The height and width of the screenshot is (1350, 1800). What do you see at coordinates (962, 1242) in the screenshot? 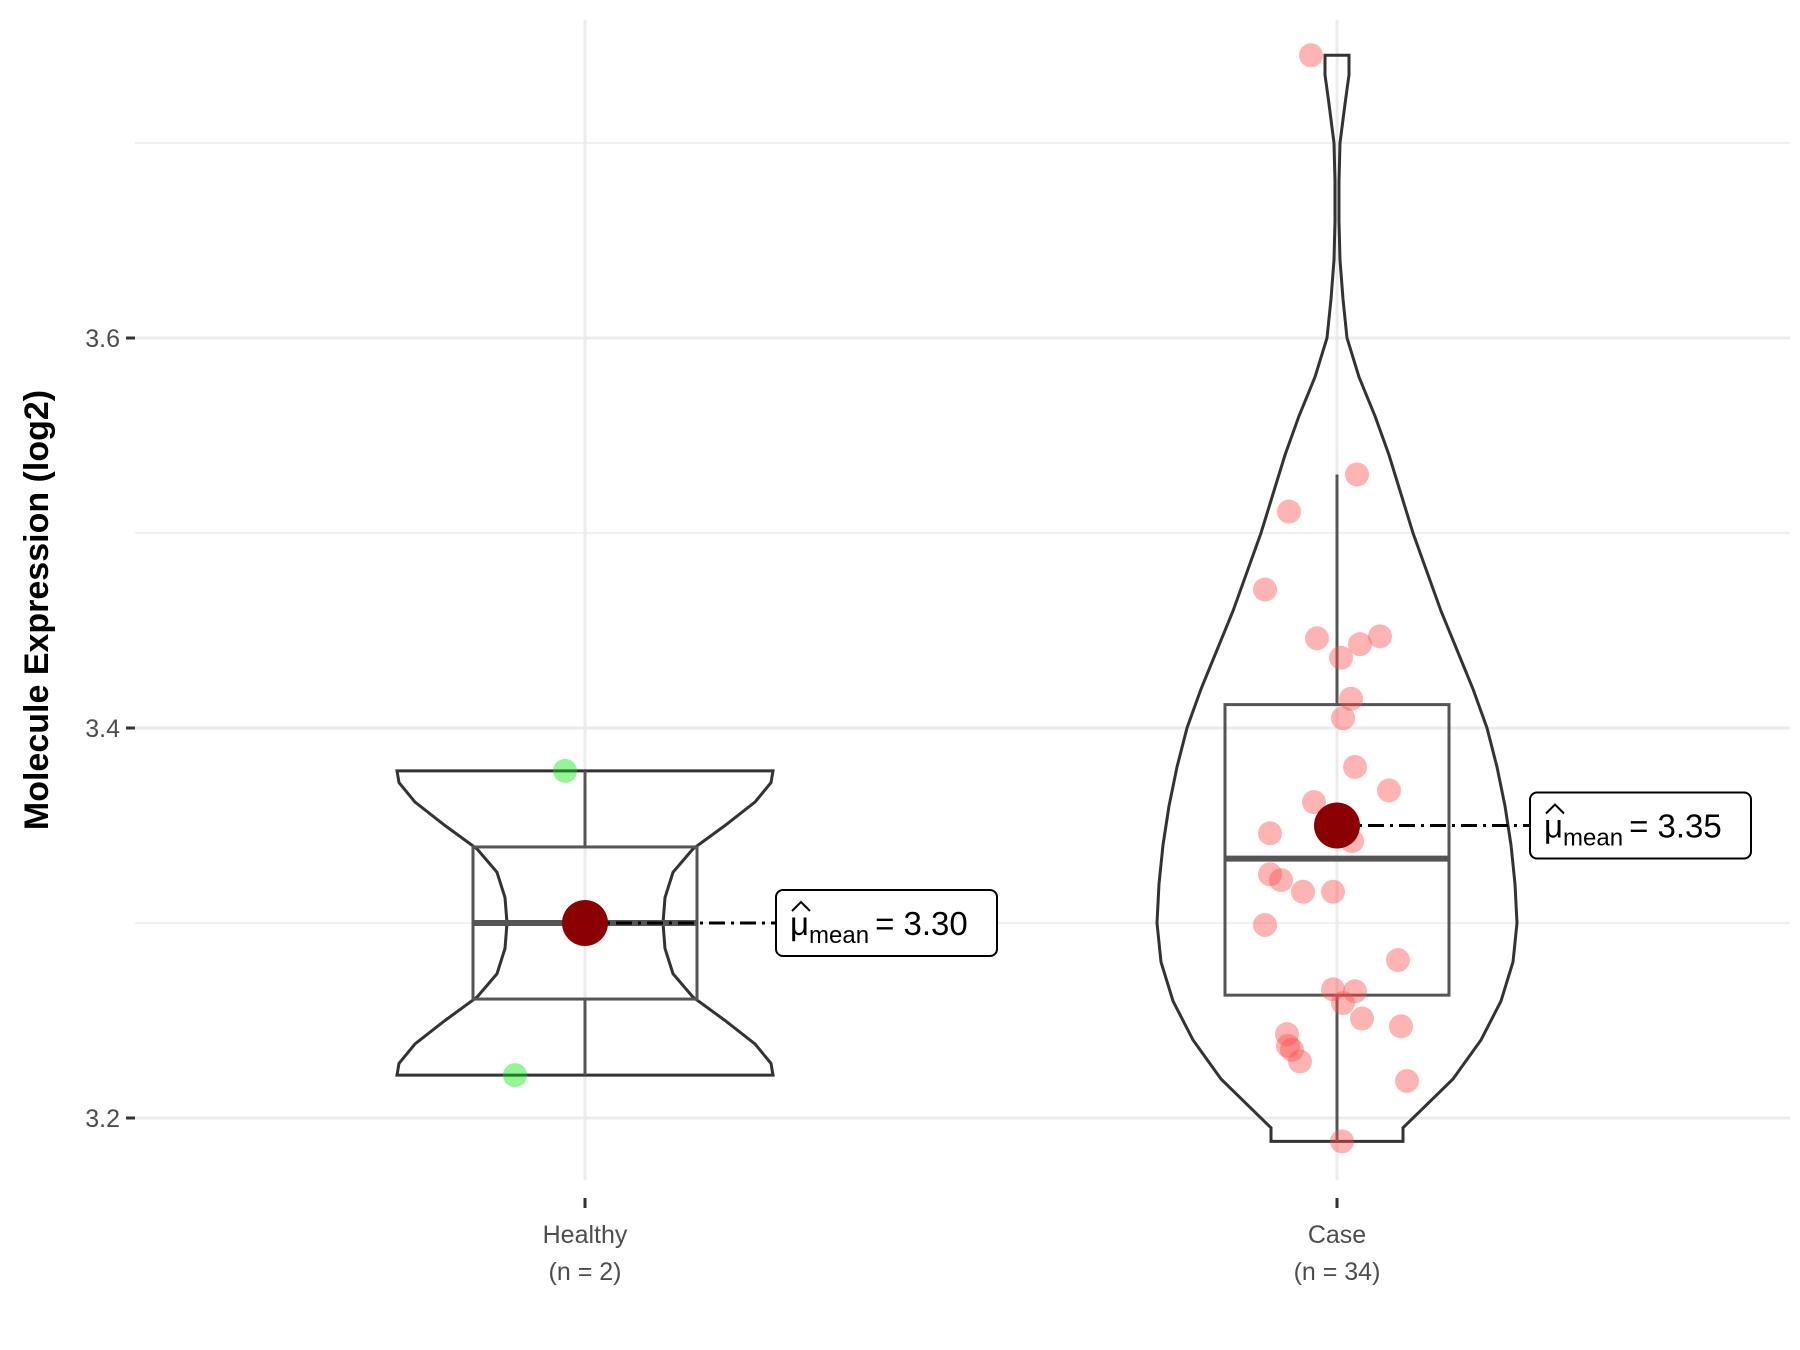
I see `x-axis: Healthy (n = 2) Case (n = 34)` at bounding box center [962, 1242].